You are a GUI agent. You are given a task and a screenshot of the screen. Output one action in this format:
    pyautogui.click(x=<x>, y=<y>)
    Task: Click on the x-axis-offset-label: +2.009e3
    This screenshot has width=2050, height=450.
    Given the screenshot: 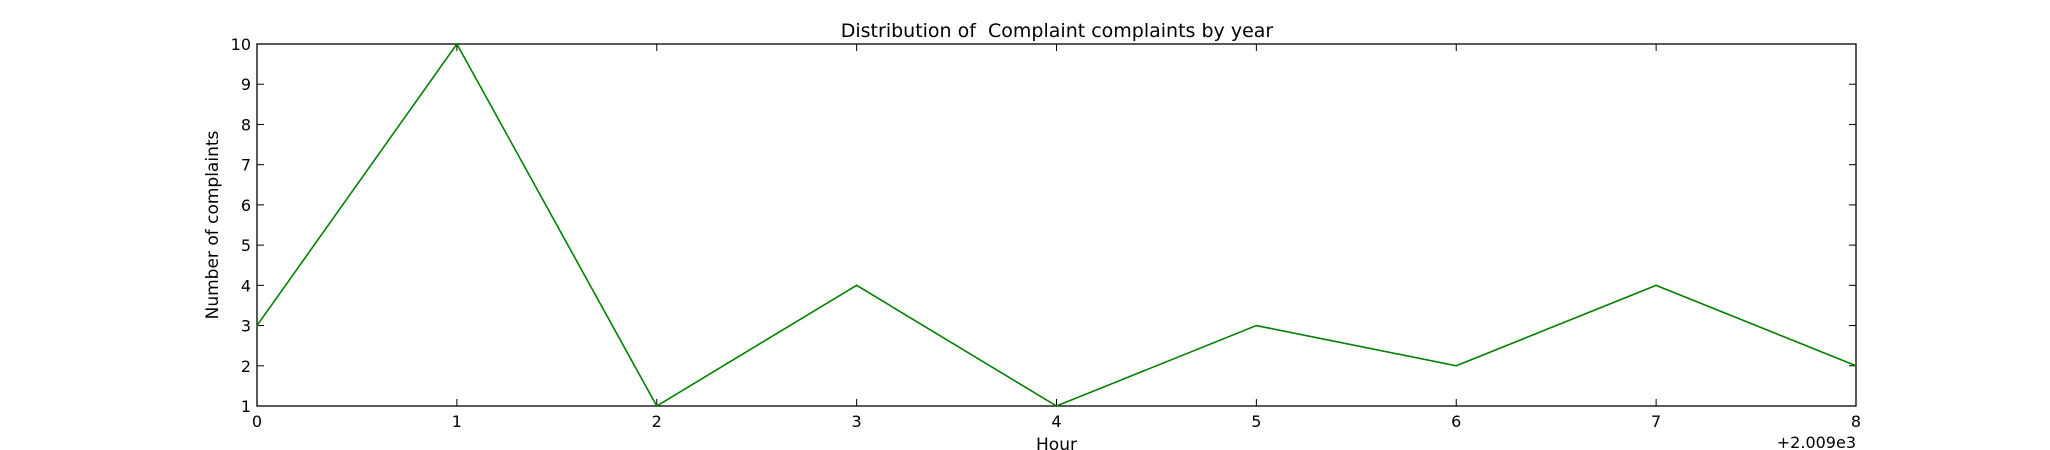 What is the action you would take?
    pyautogui.click(x=1816, y=441)
    